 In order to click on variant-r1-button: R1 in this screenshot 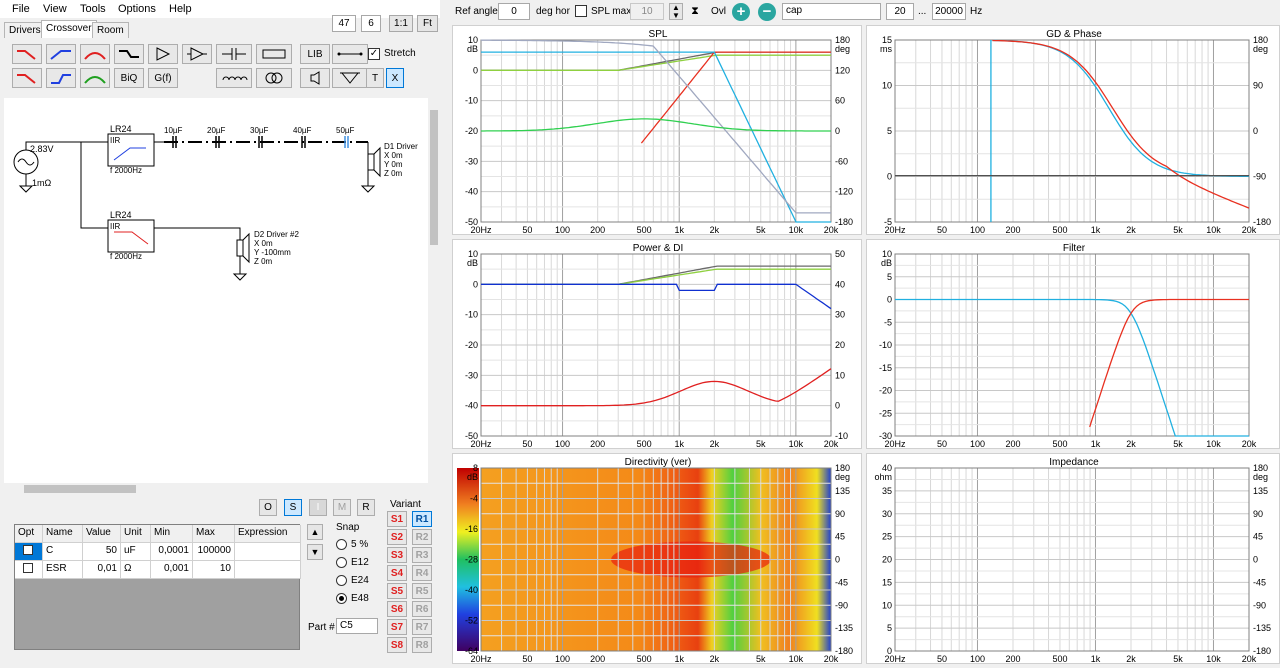, I will do `click(422, 519)`.